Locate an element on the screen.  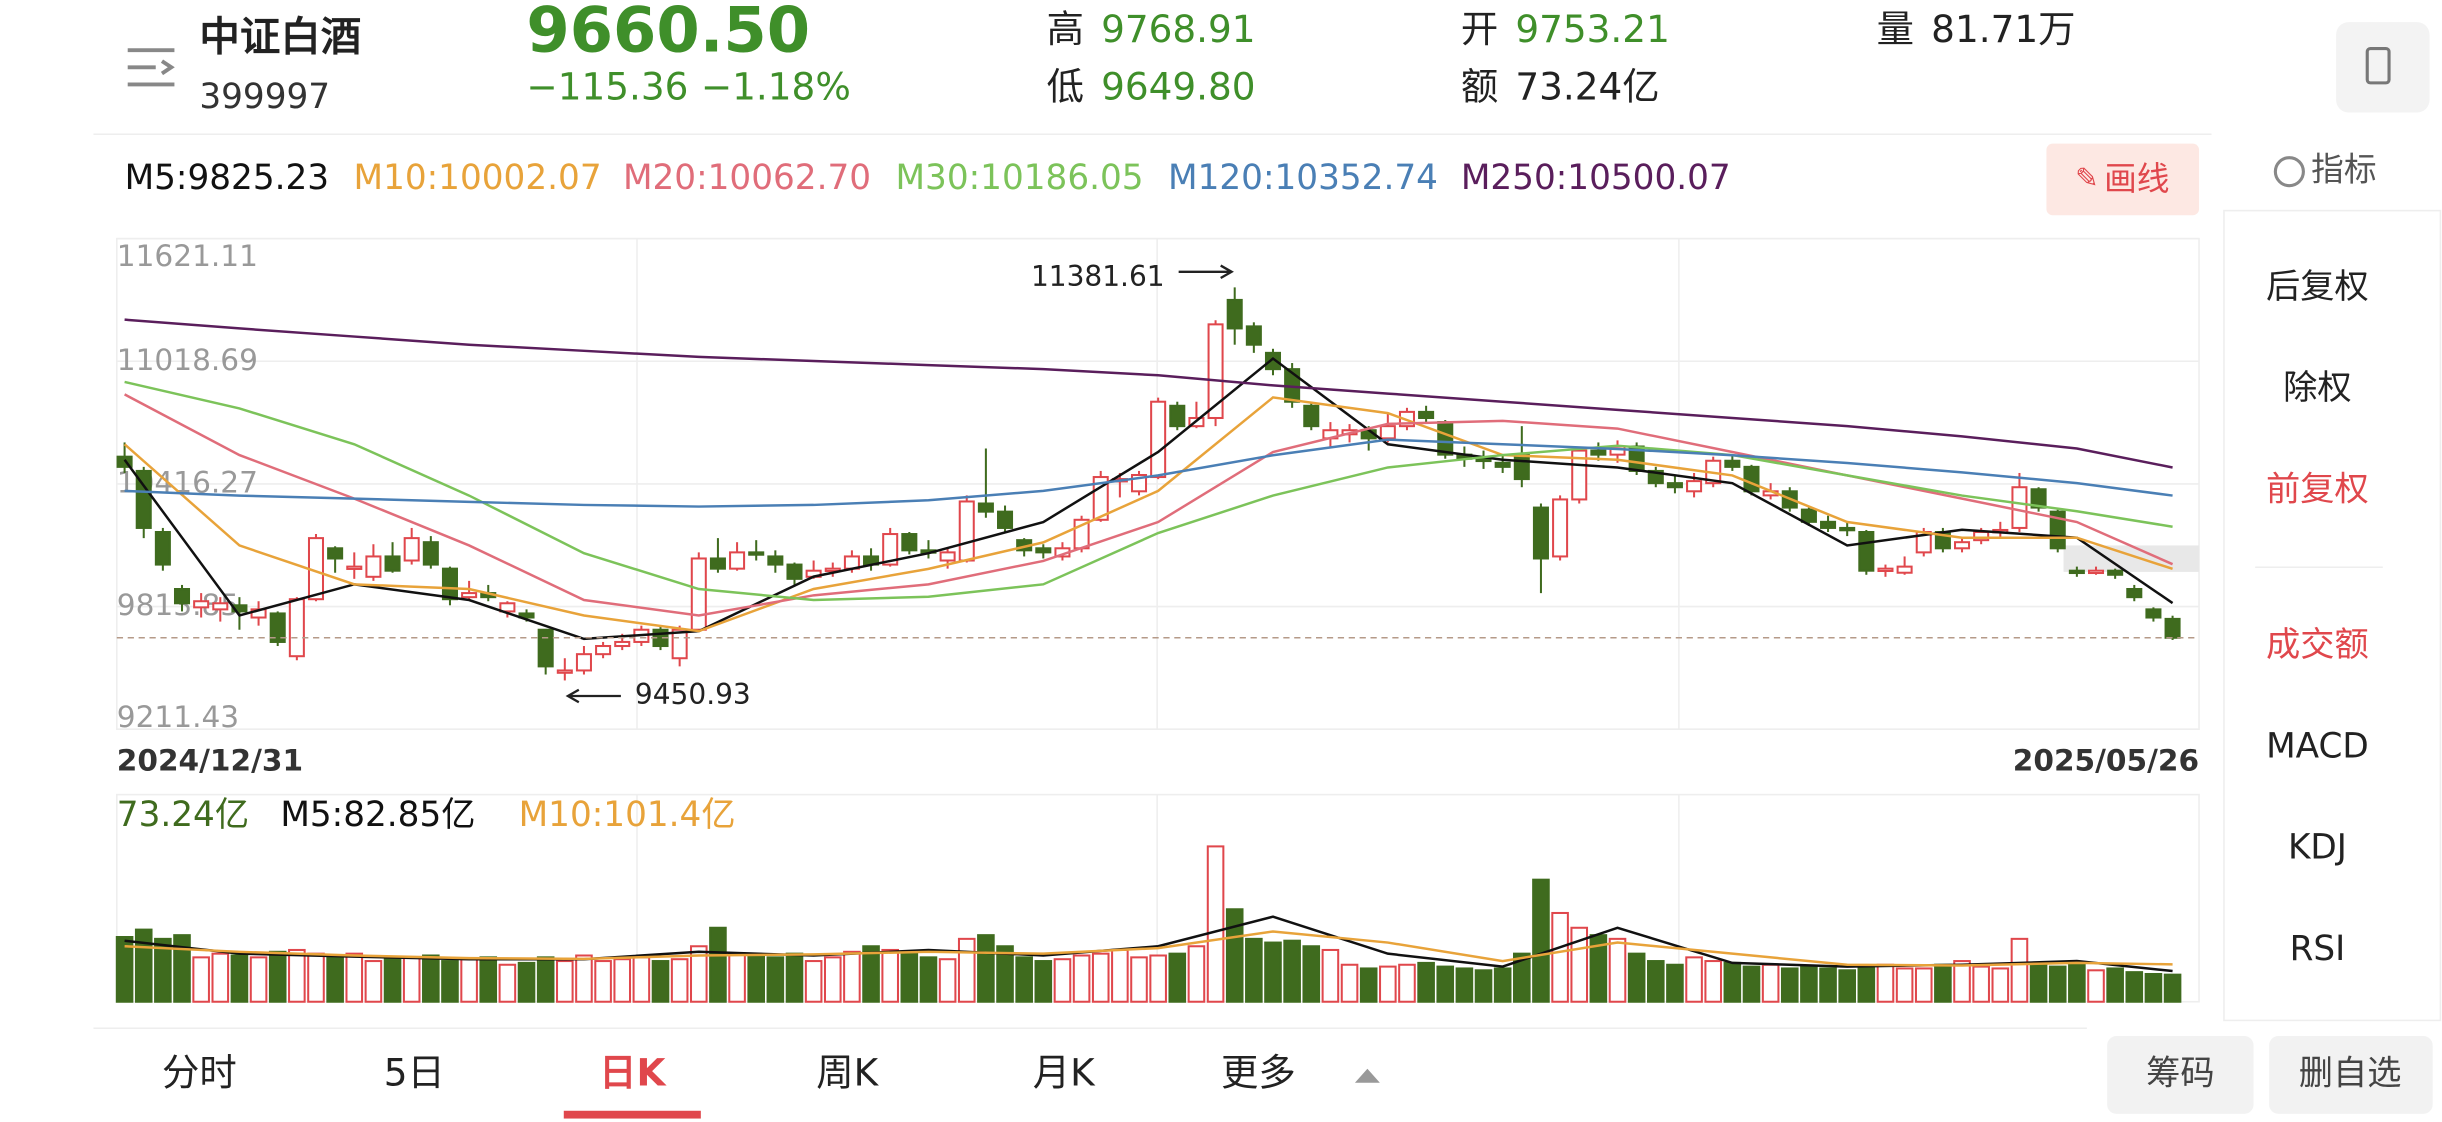
chips-label: 筹码 is located at coordinates (2180, 1073).